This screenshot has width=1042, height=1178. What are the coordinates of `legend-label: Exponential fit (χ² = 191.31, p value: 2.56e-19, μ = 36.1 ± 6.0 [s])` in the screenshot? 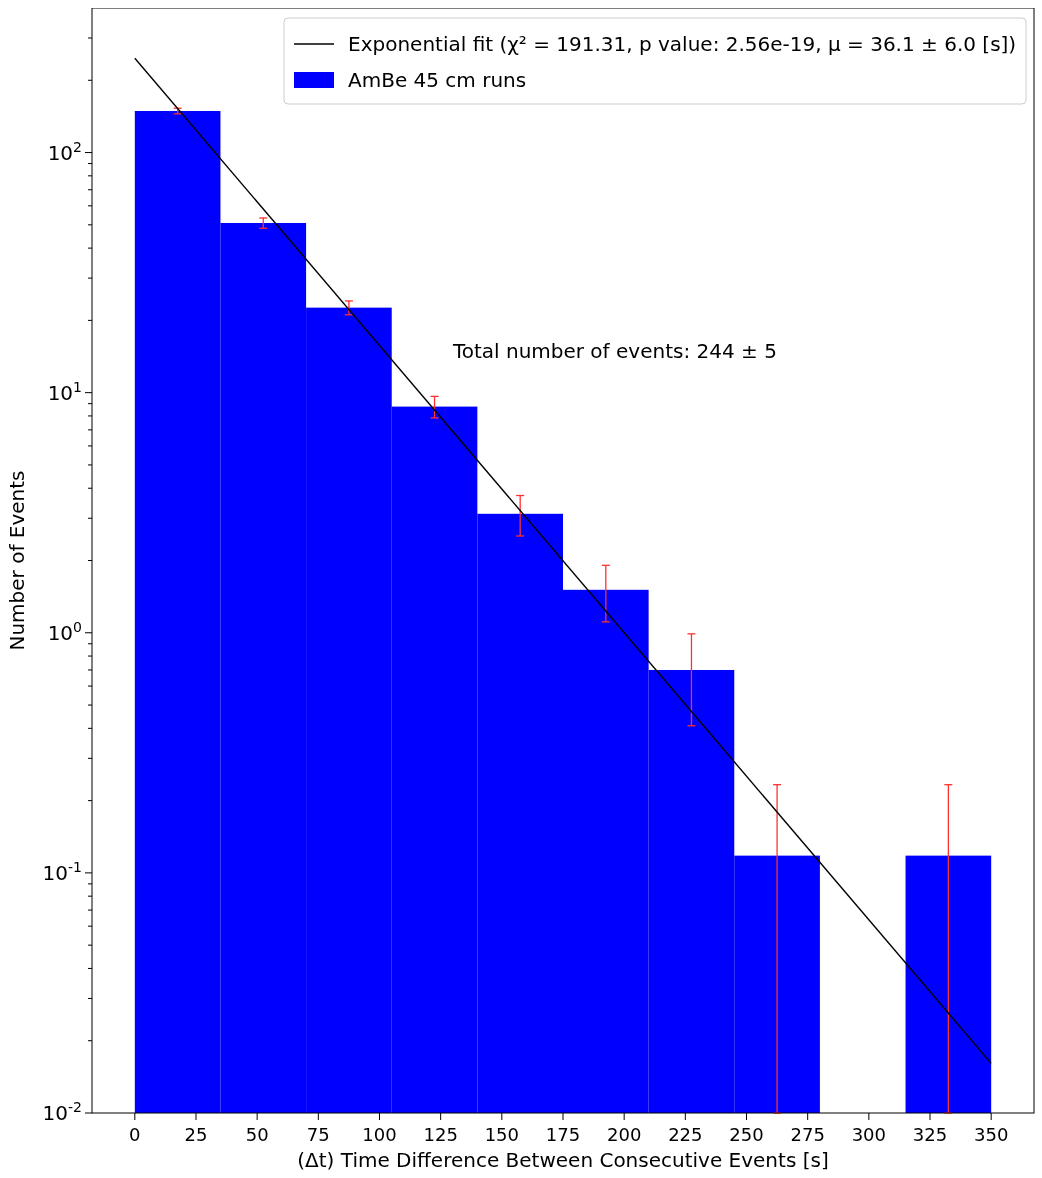 It's located at (682, 44).